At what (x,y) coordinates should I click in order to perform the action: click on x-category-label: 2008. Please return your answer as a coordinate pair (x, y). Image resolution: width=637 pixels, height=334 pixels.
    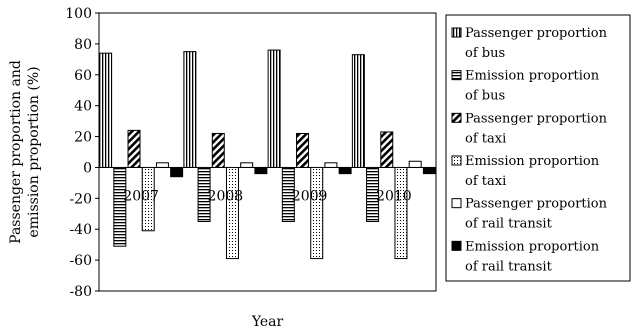
    Looking at the image, I should click on (226, 196).